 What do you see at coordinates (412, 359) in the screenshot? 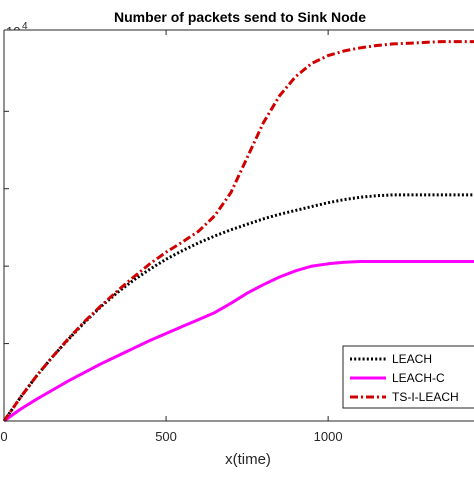
I see `legend-label-leach: LEACH` at bounding box center [412, 359].